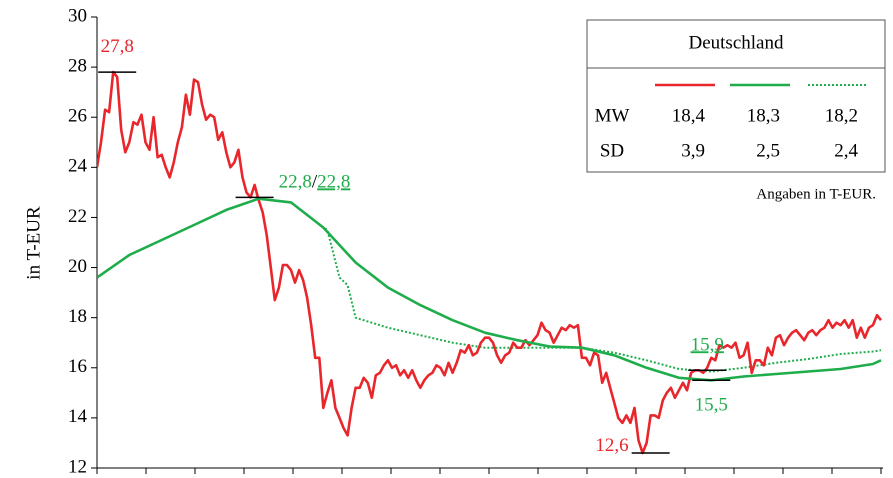  What do you see at coordinates (77, 216) in the screenshot?
I see `y-tick-label: 22` at bounding box center [77, 216].